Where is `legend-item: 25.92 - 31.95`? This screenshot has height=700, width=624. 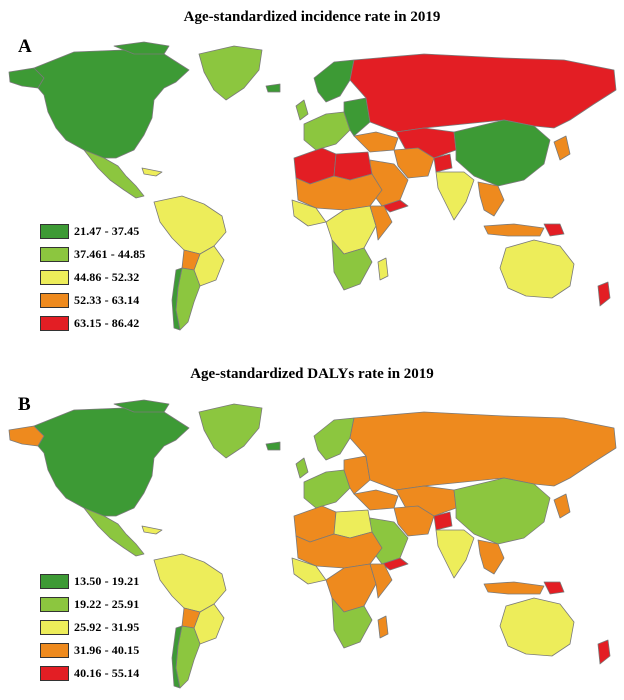
legend-item: 25.92 - 31.95 is located at coordinates (89, 627).